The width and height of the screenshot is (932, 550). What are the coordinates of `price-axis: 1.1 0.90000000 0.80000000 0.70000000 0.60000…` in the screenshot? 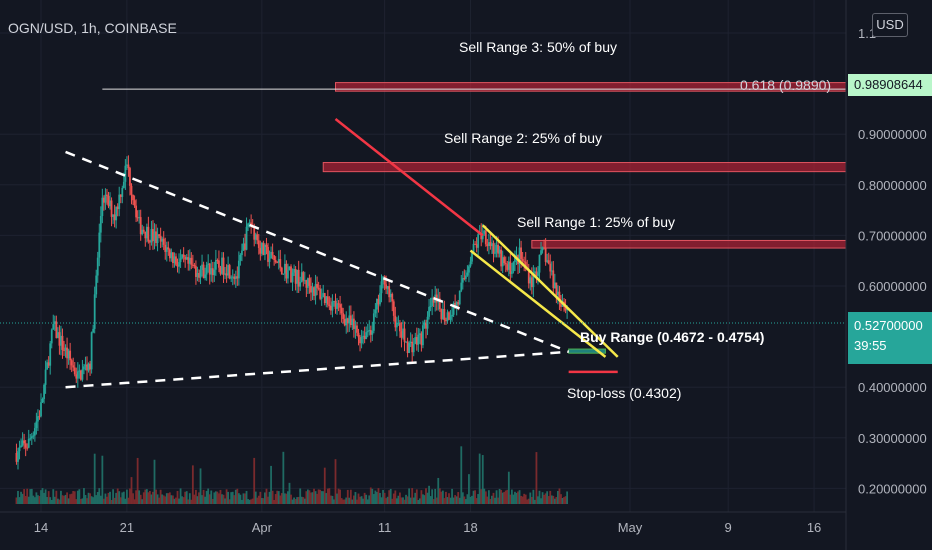 It's located at (886, 275).